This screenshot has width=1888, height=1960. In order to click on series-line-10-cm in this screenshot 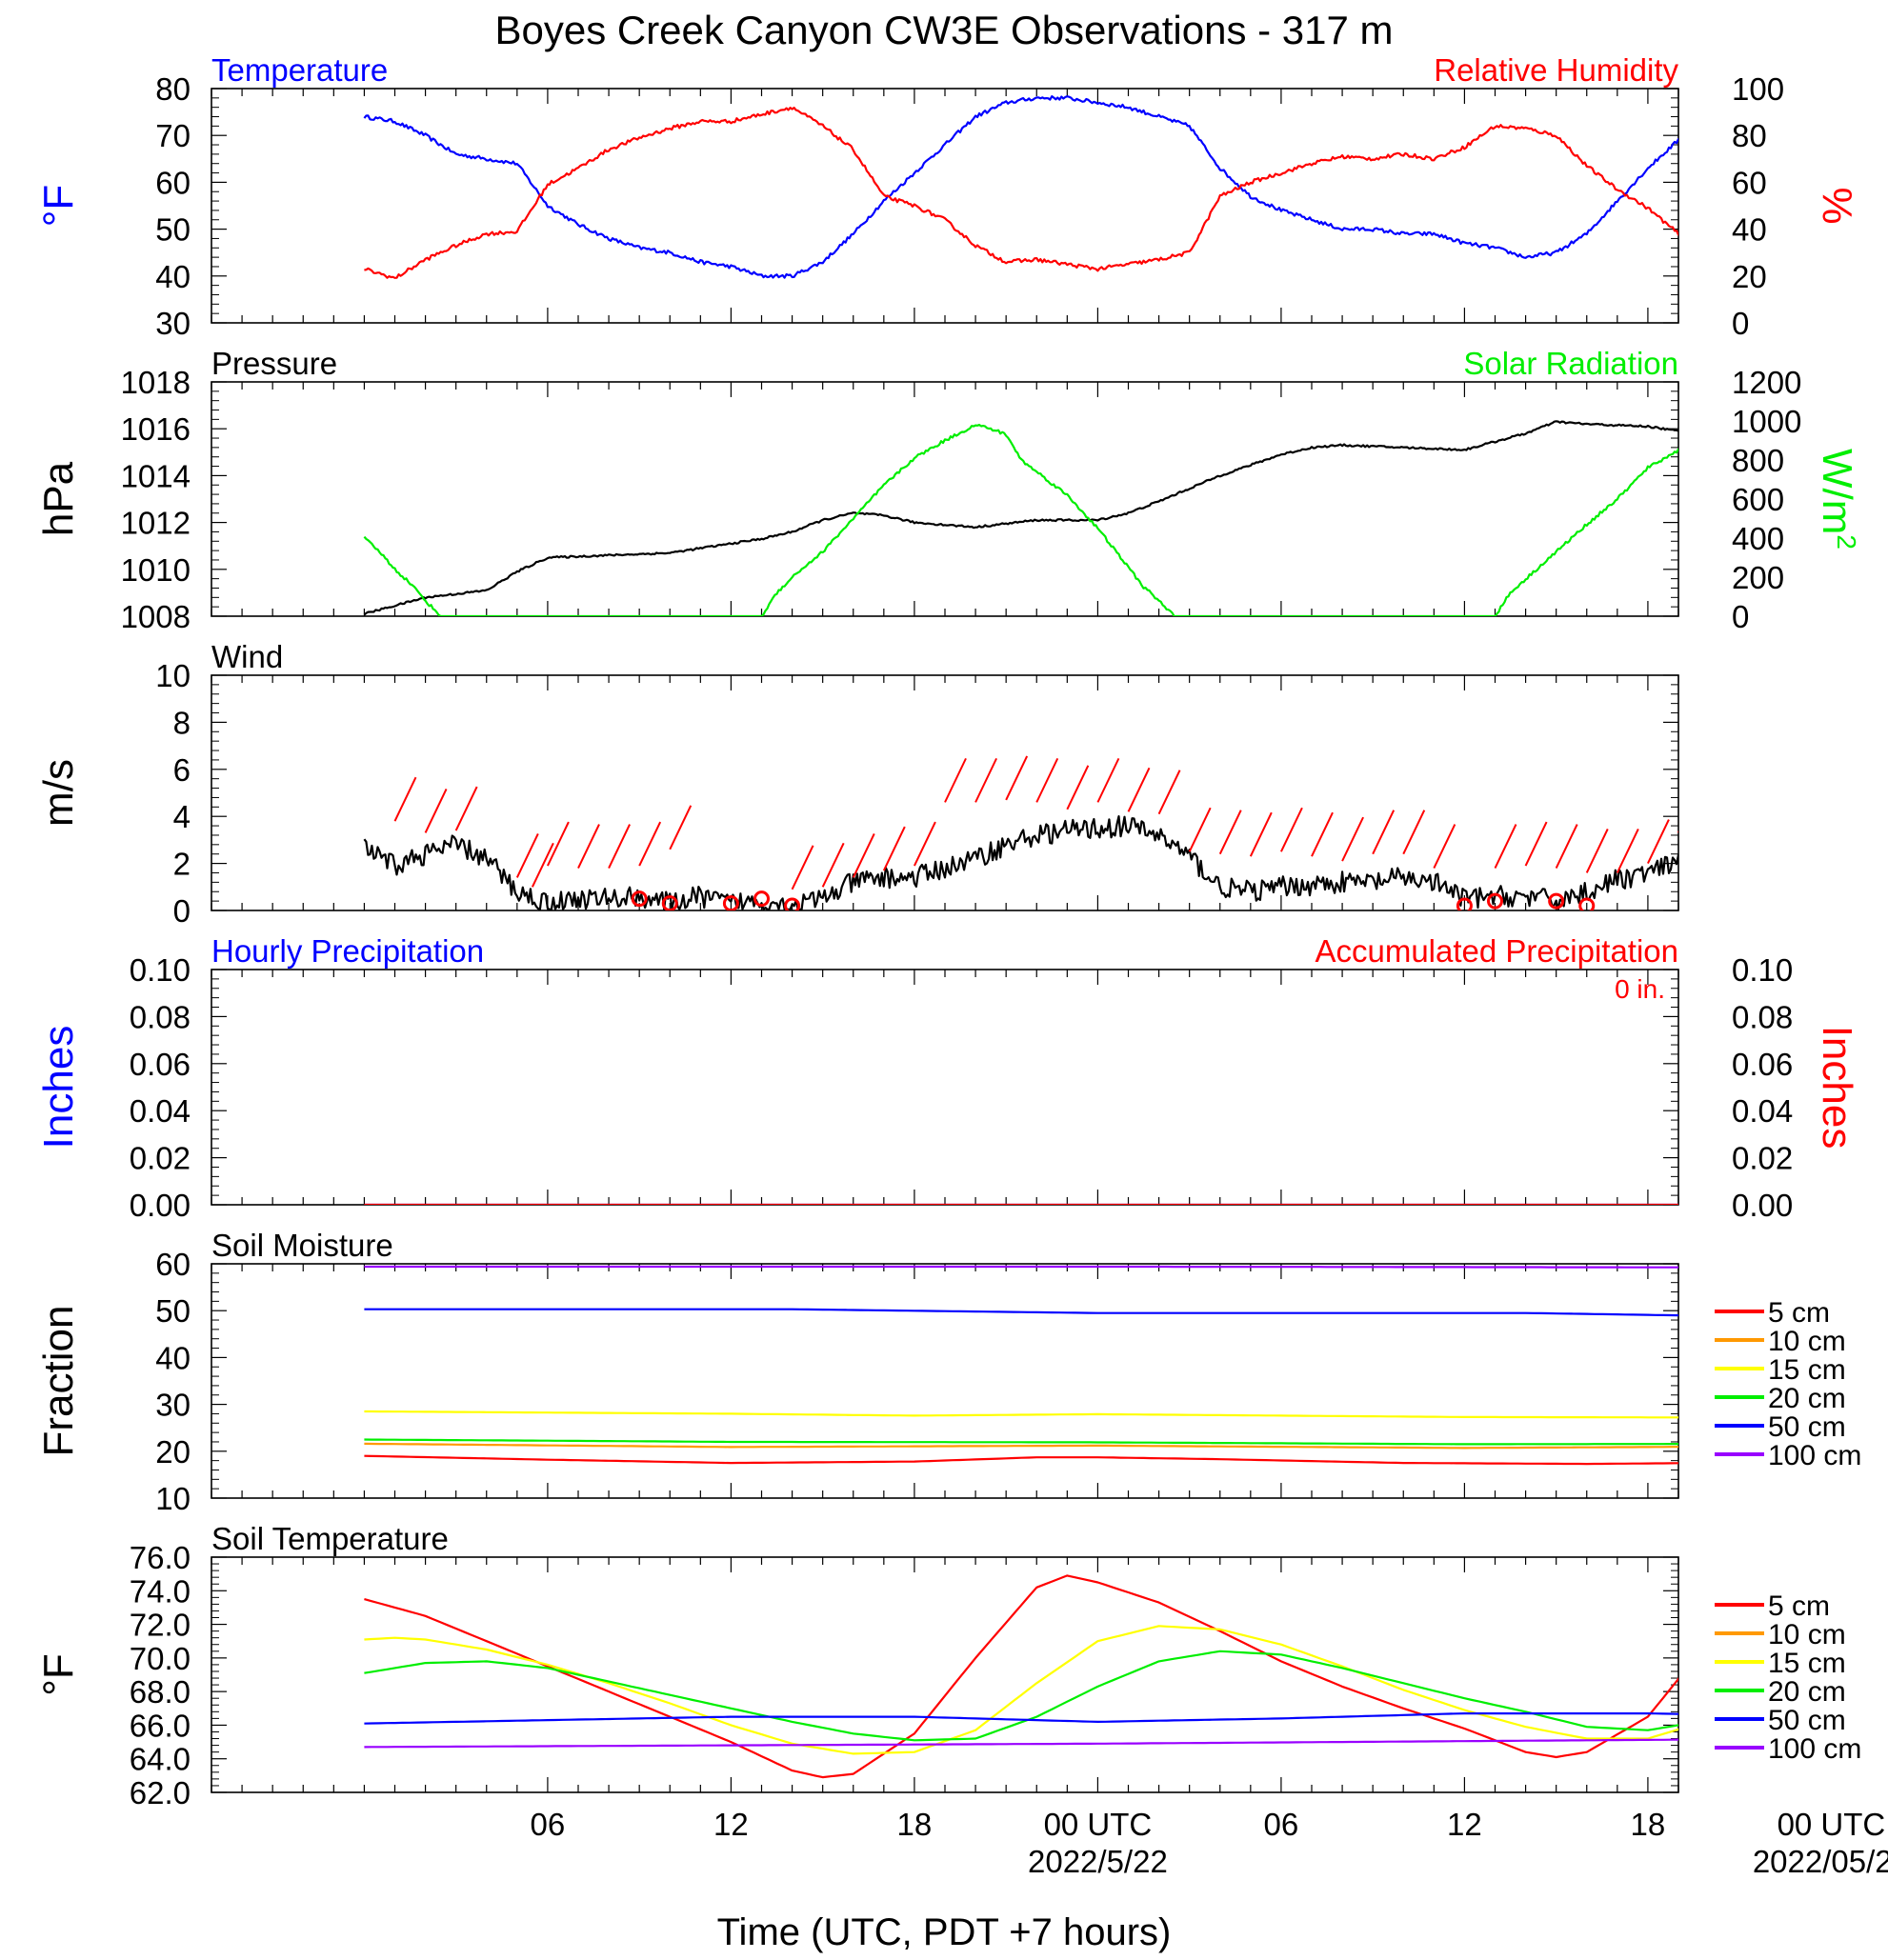, I will do `click(1021, 1446)`.